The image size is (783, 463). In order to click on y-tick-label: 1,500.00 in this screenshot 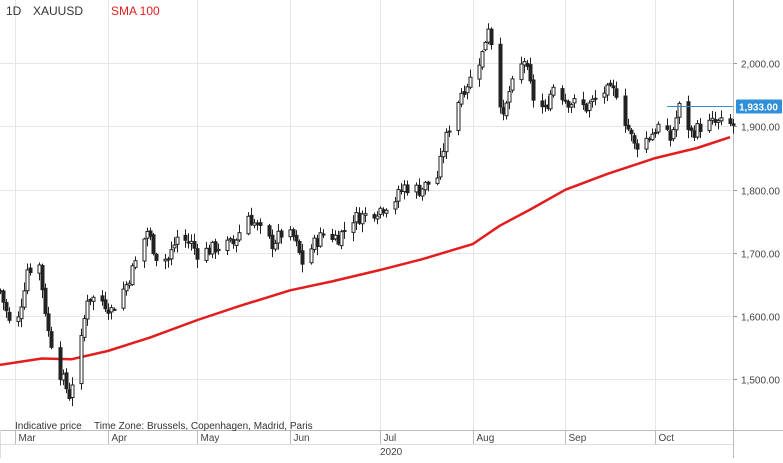, I will do `click(760, 381)`.